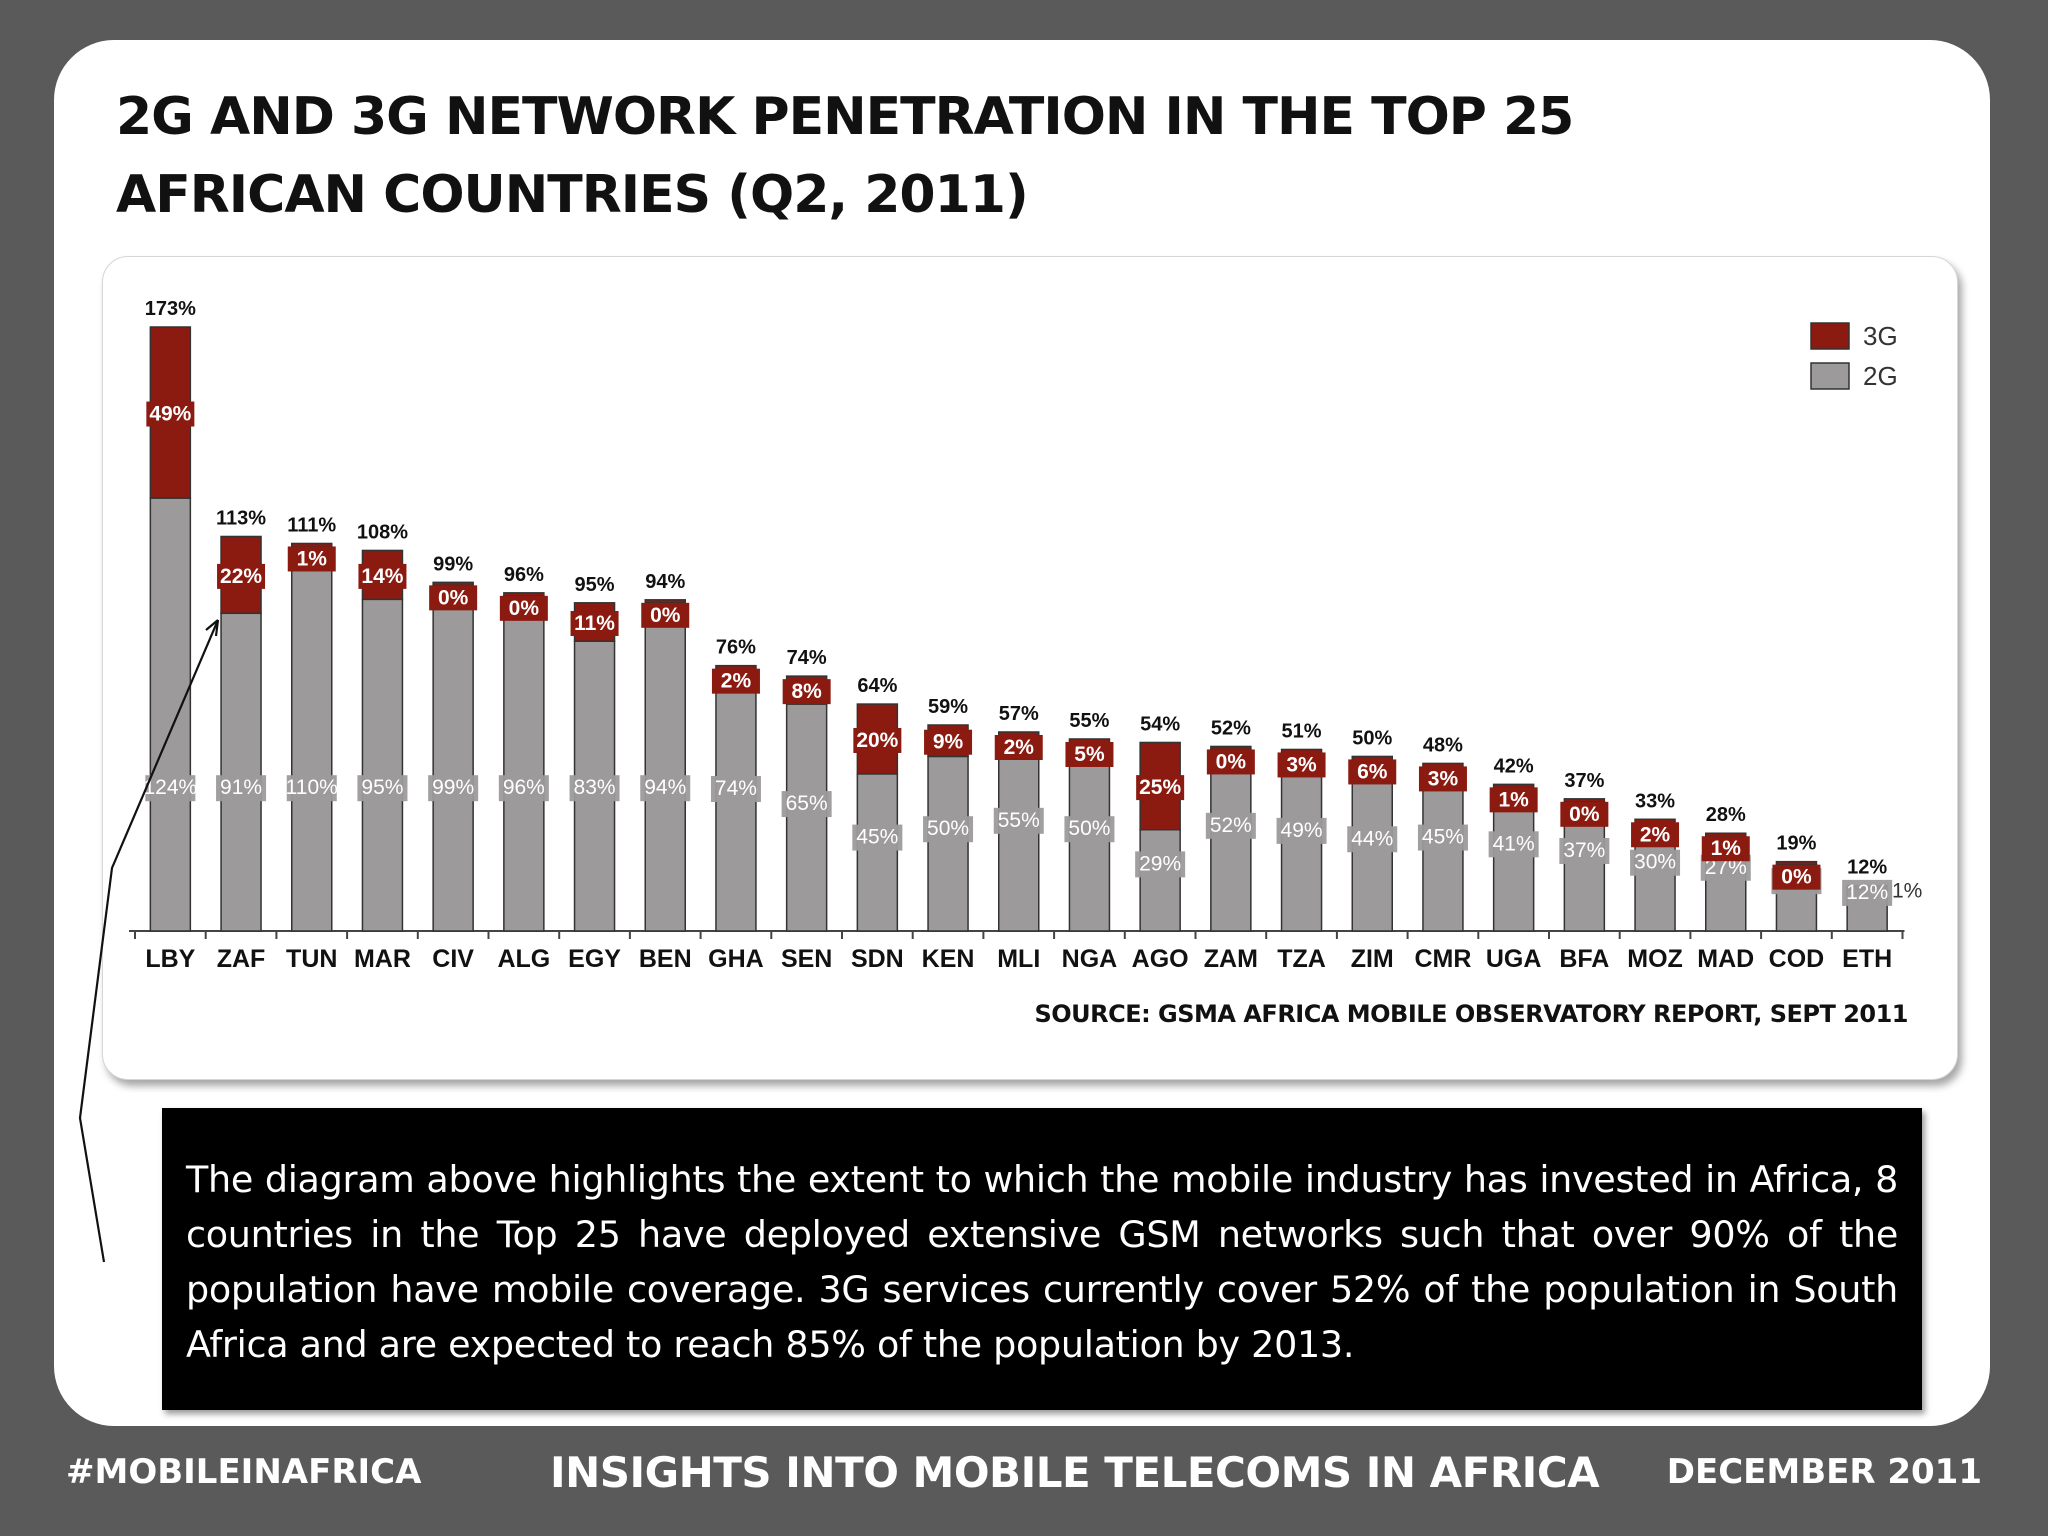 The image size is (2048, 1536). I want to click on data-label-3g: 3%, so click(1301, 764).